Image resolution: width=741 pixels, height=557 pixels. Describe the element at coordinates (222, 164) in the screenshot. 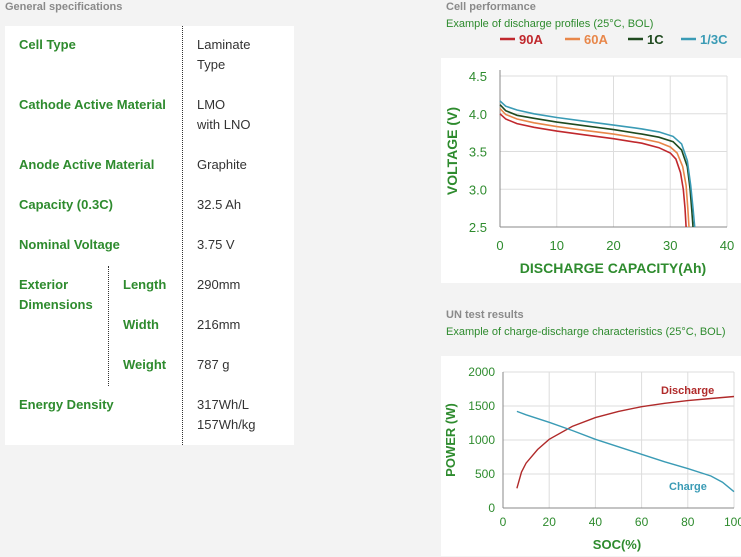

I see `spec-value-anode: Graphite` at that location.